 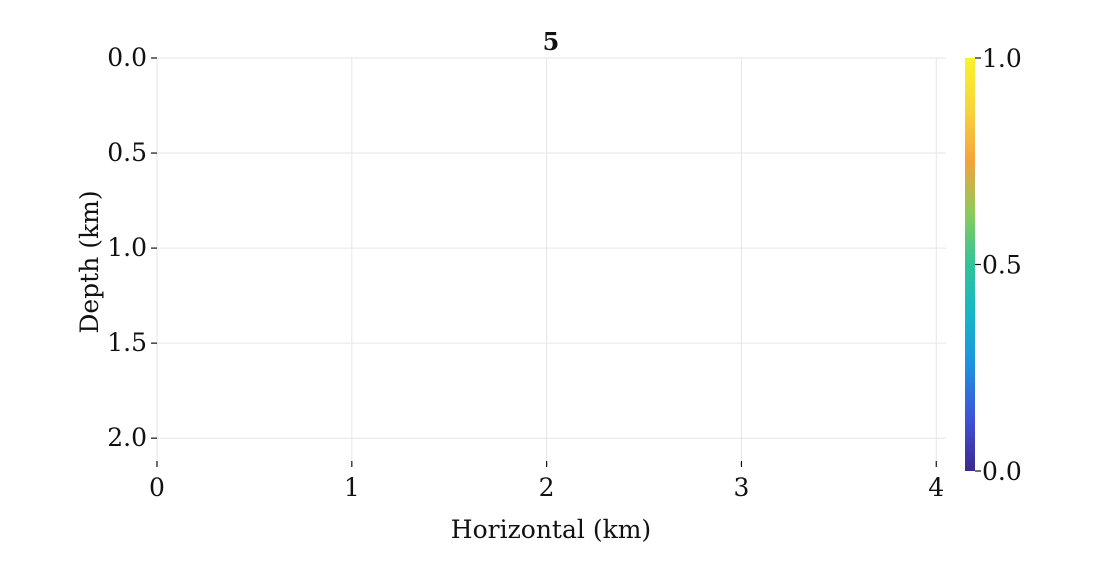 What do you see at coordinates (352, 487) in the screenshot?
I see `x-tick-label: 1` at bounding box center [352, 487].